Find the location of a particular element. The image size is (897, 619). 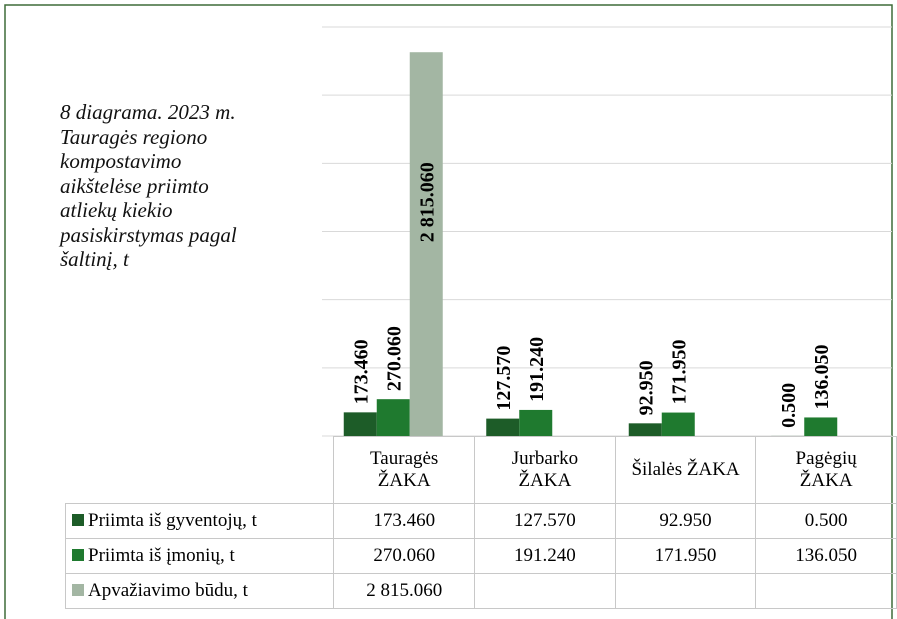

legend-label: Priimta iš gyventojų, t is located at coordinates (172, 520).